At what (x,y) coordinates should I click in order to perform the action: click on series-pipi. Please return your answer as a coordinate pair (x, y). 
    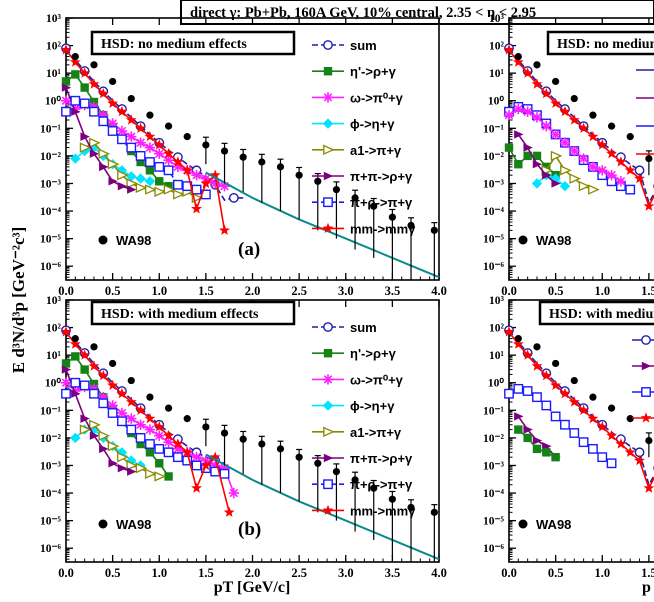
    Looking at the image, I should click on (537, 159).